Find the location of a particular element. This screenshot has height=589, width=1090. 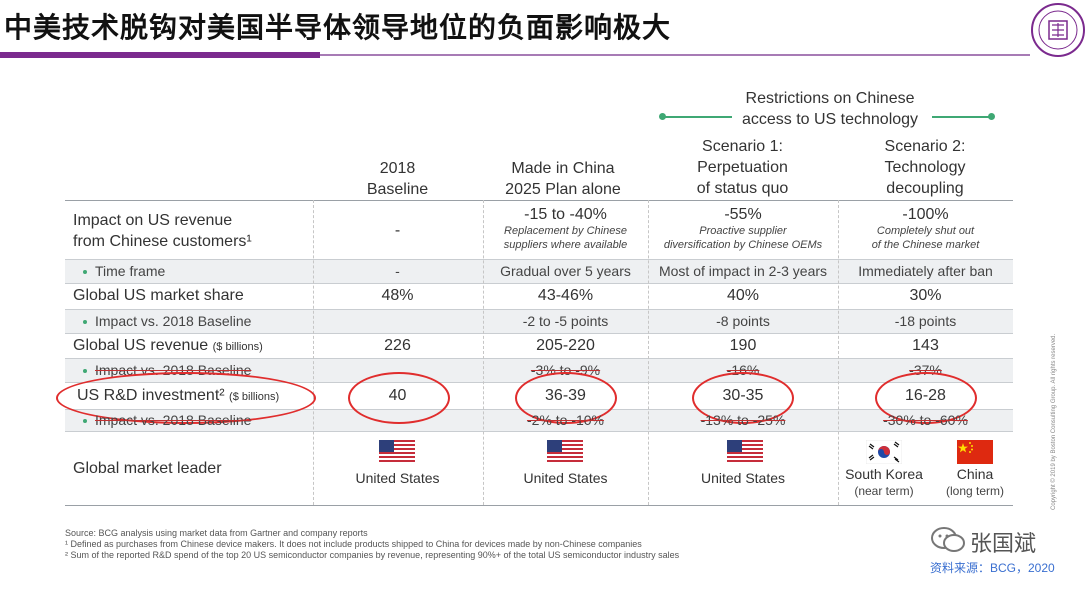

row-label-time-frame: Time frame is located at coordinates (124, 271).